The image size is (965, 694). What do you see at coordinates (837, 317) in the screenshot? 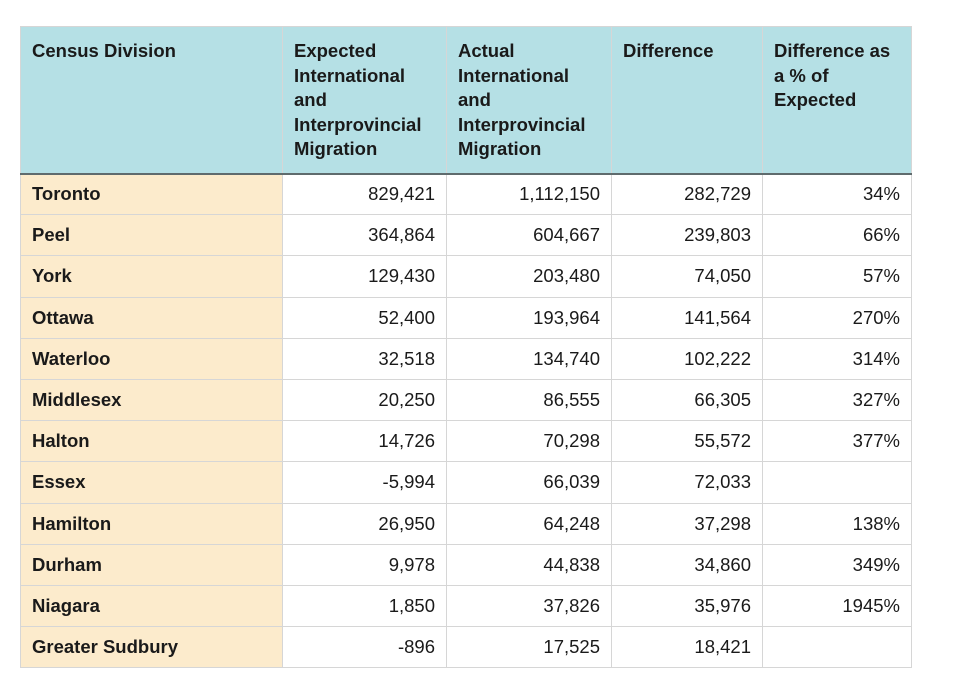
I see `difference-percent: 270%` at bounding box center [837, 317].